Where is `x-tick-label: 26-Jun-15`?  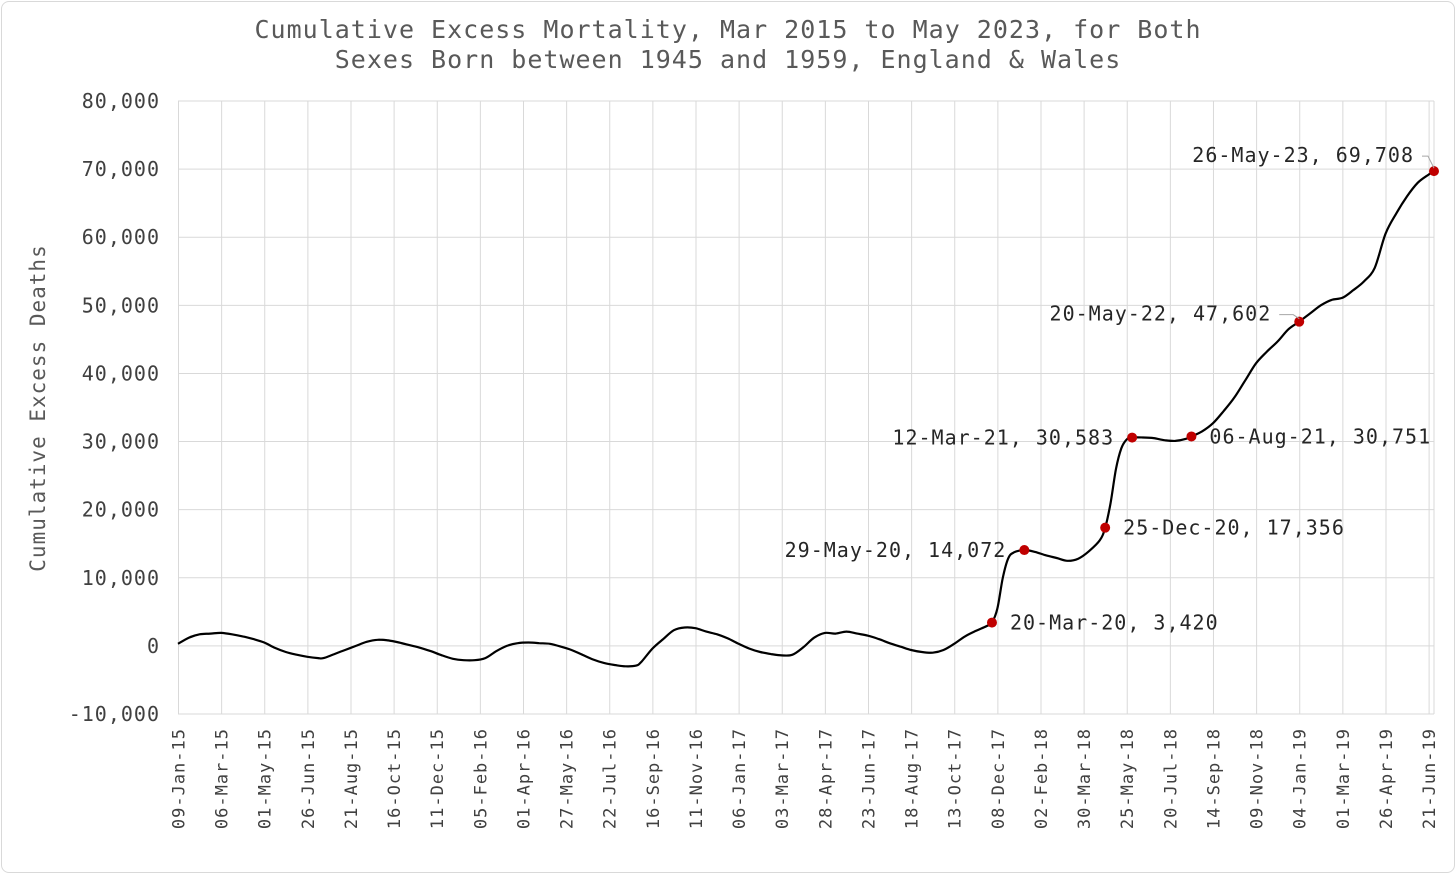 x-tick-label: 26-Jun-15 is located at coordinates (309, 778).